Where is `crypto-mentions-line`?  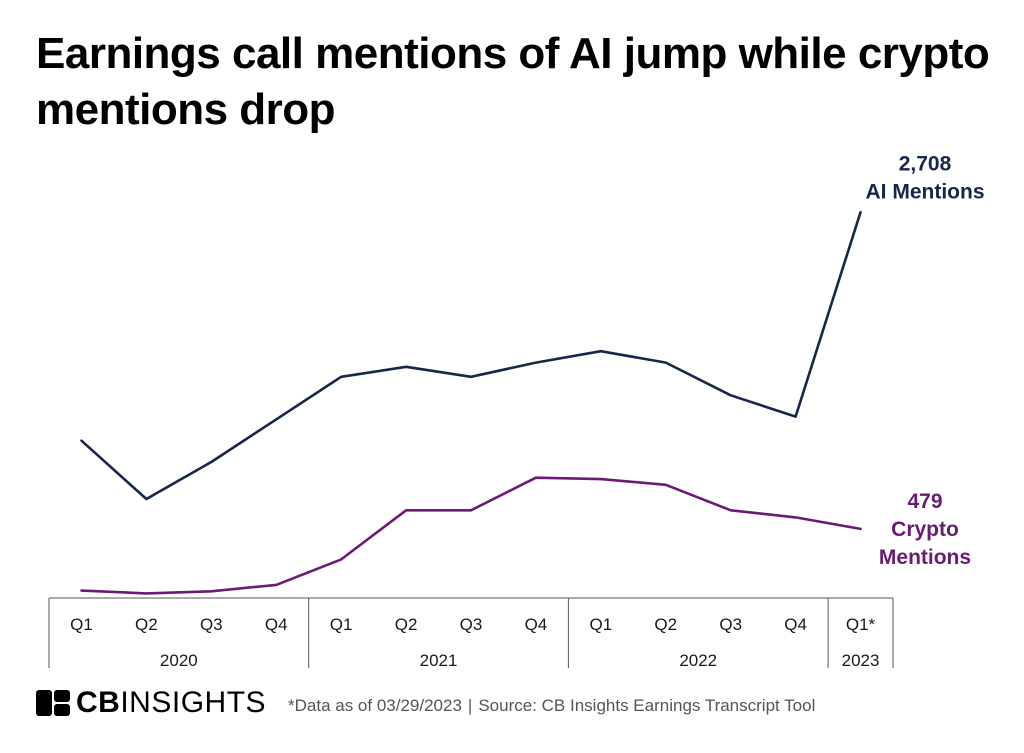
crypto-mentions-line is located at coordinates (471, 535).